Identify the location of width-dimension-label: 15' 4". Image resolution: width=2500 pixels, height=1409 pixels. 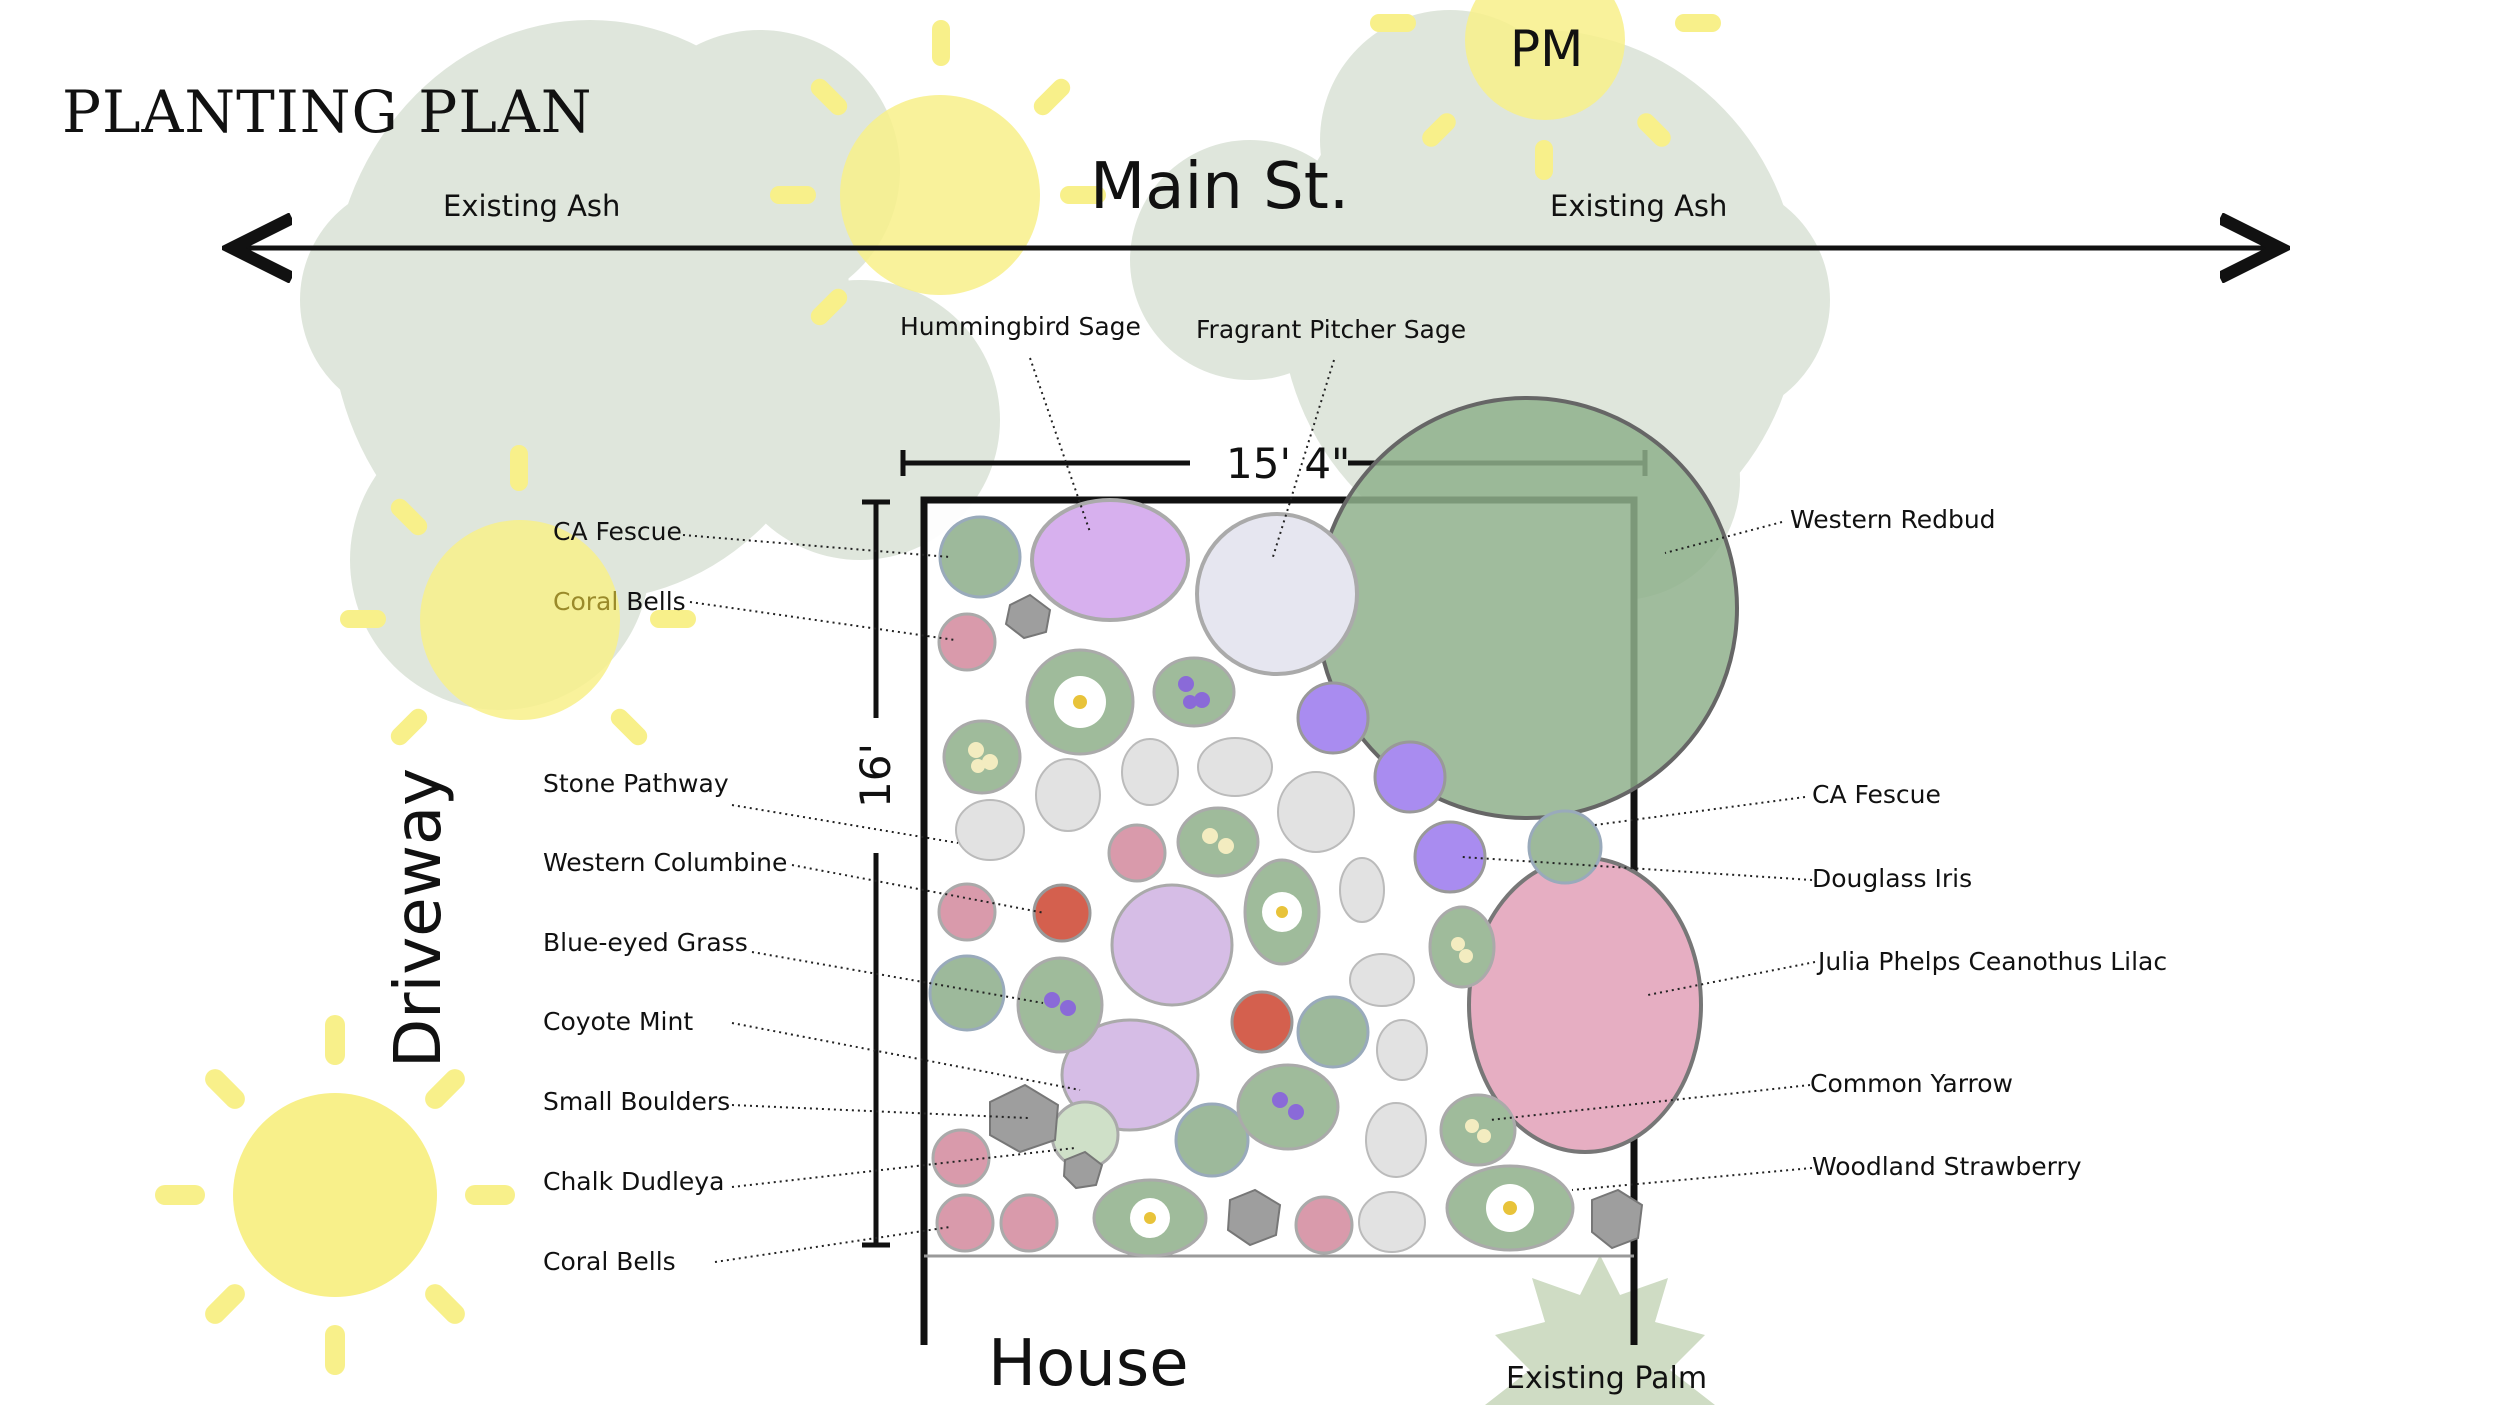
(1288, 463).